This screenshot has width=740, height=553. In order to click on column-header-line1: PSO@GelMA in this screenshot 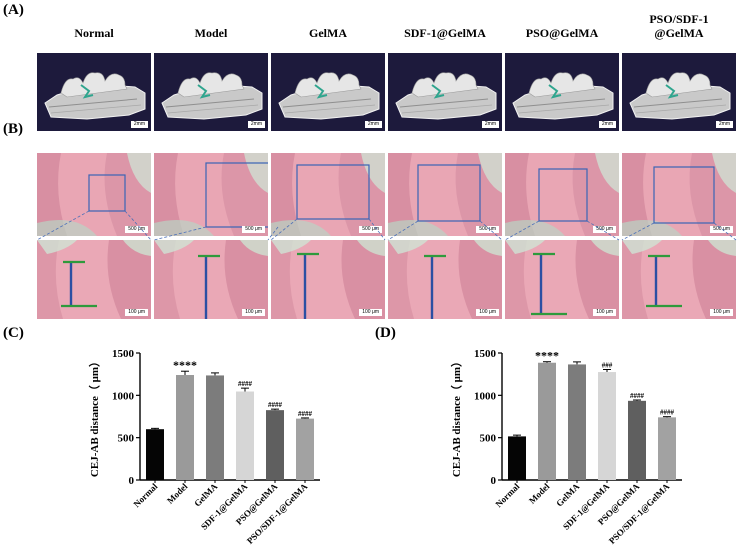, I will do `click(562, 33)`.